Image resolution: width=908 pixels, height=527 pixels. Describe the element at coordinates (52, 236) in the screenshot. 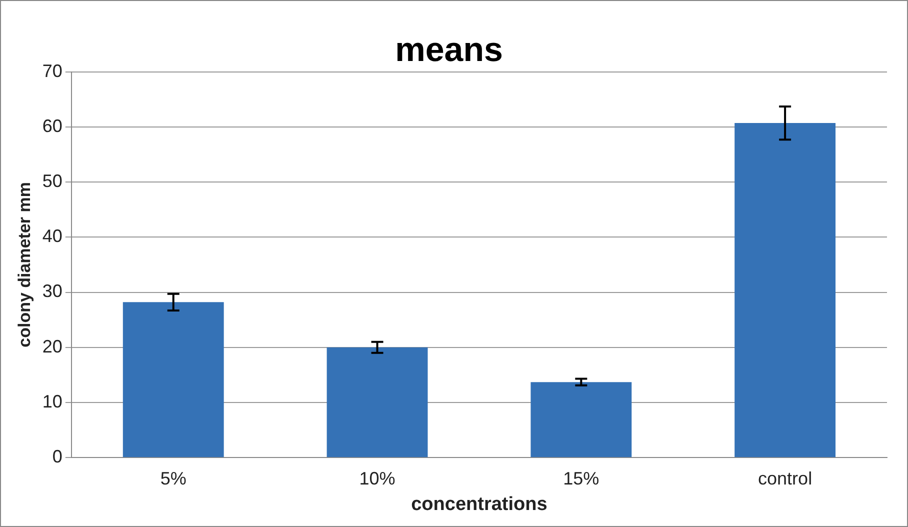

I see `y-tick-label: 40` at that location.